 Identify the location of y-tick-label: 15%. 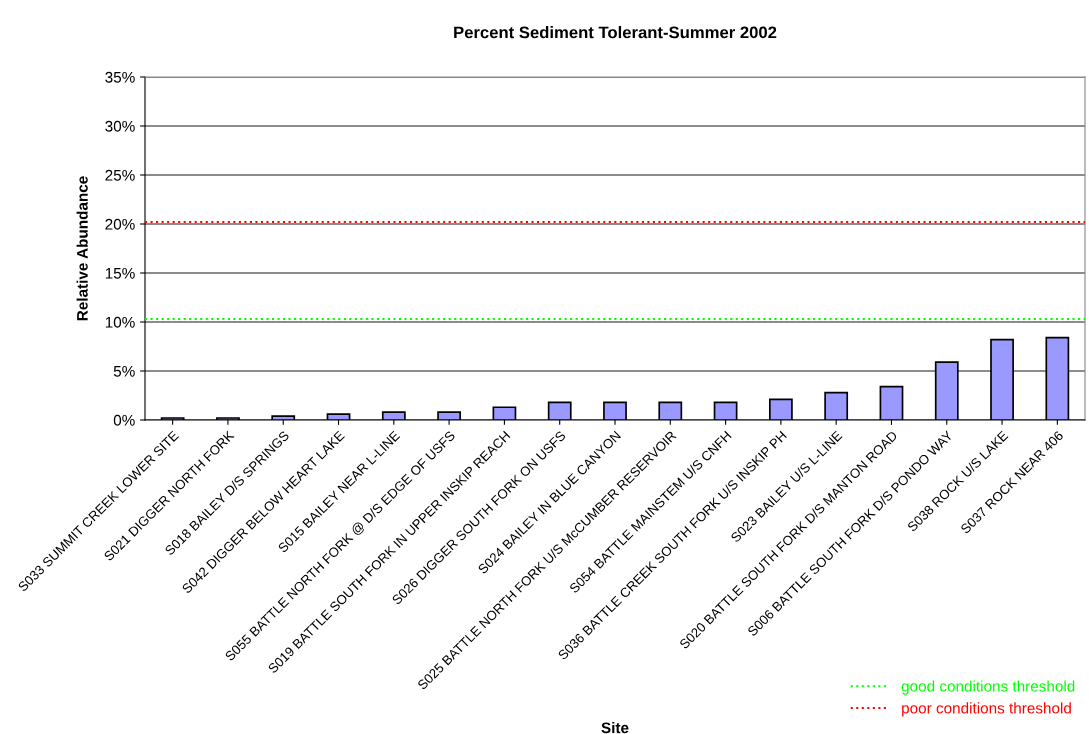
(120, 273).